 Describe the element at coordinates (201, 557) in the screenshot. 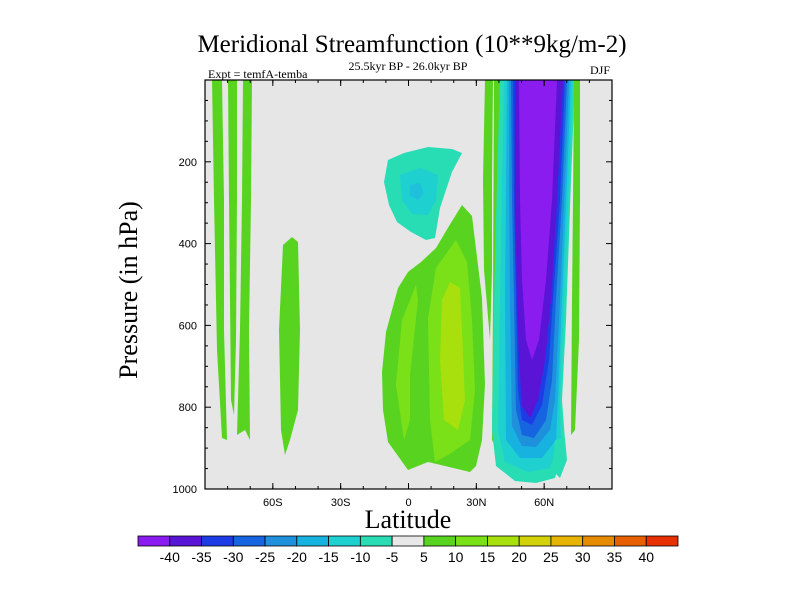

I see `colorbar-label: -35` at that location.